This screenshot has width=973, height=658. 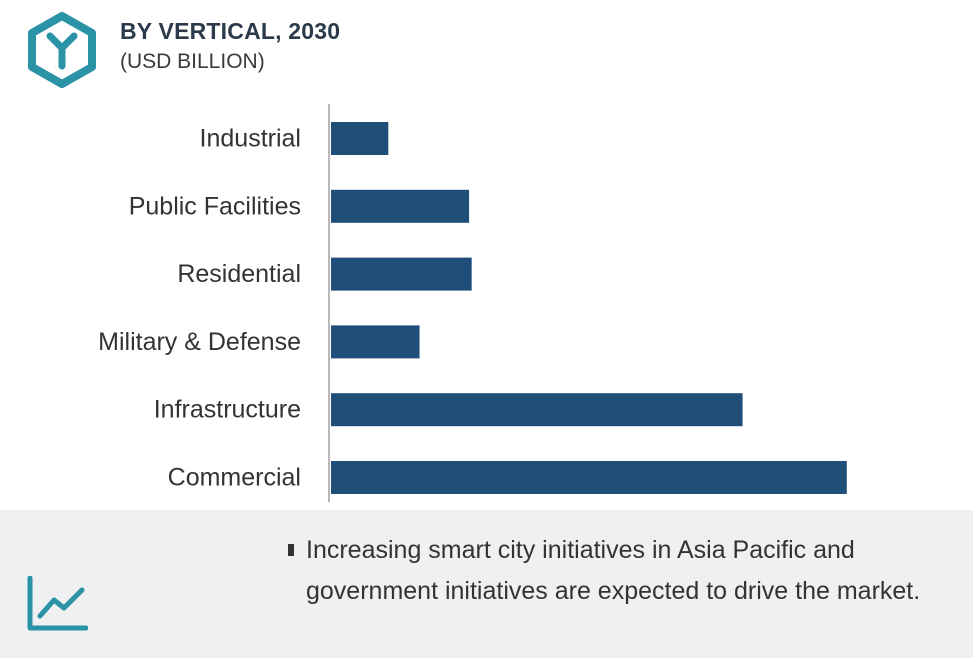 I want to click on bar-military-defense, so click(x=375, y=342).